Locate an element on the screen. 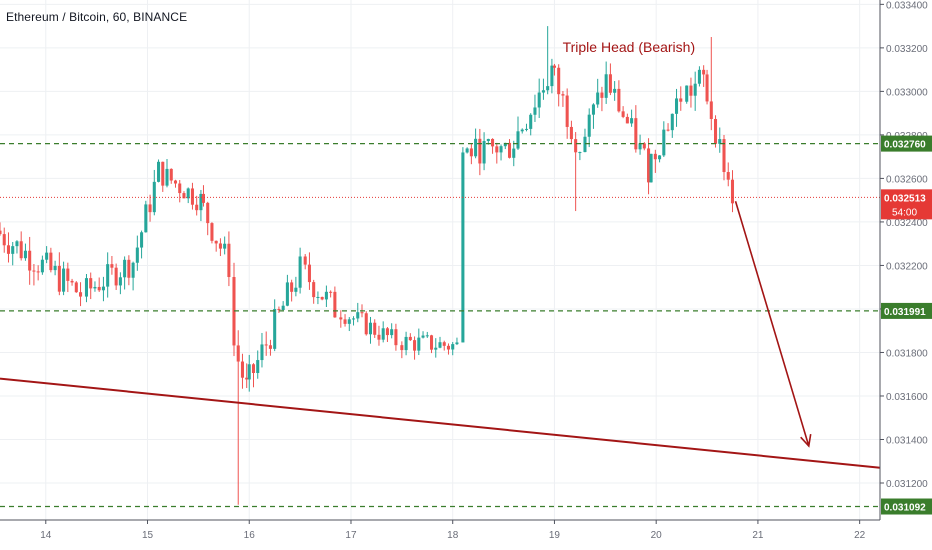 The height and width of the screenshot is (550, 932). current-price-label: 0.032513 is located at coordinates (905, 198).